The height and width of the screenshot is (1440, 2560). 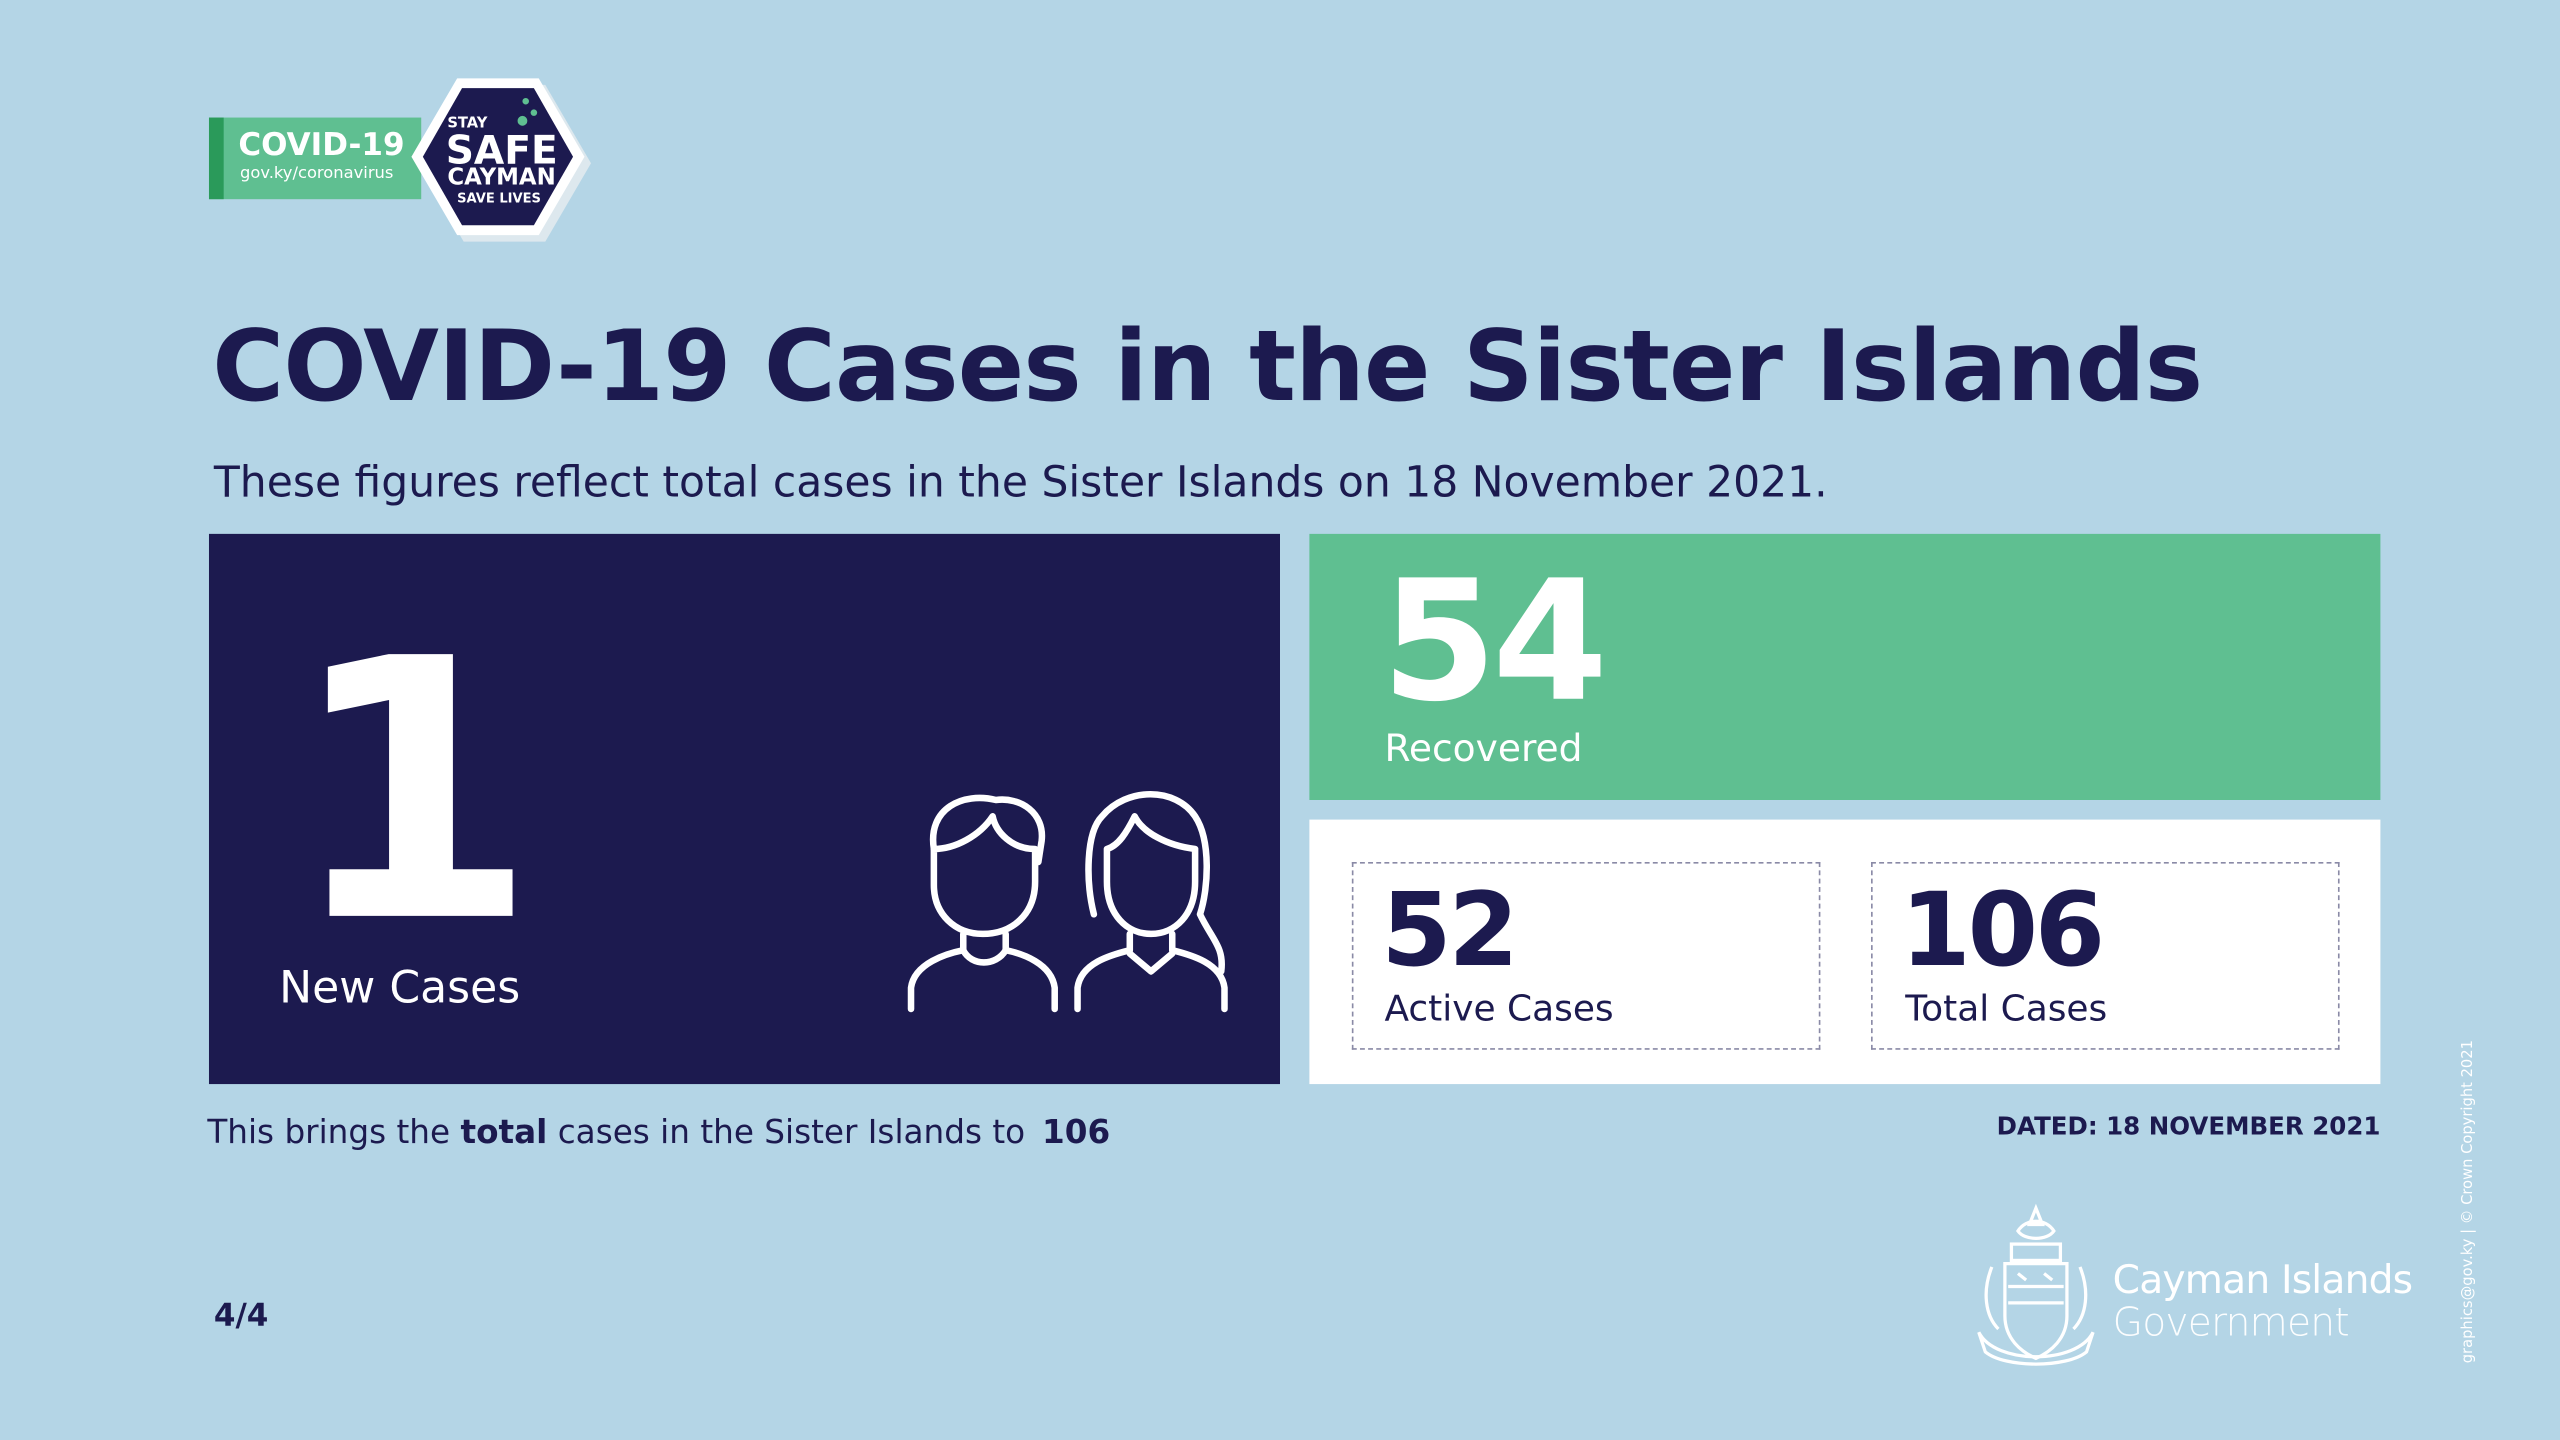 What do you see at coordinates (1845, 666) in the screenshot?
I see `recovered-card` at bounding box center [1845, 666].